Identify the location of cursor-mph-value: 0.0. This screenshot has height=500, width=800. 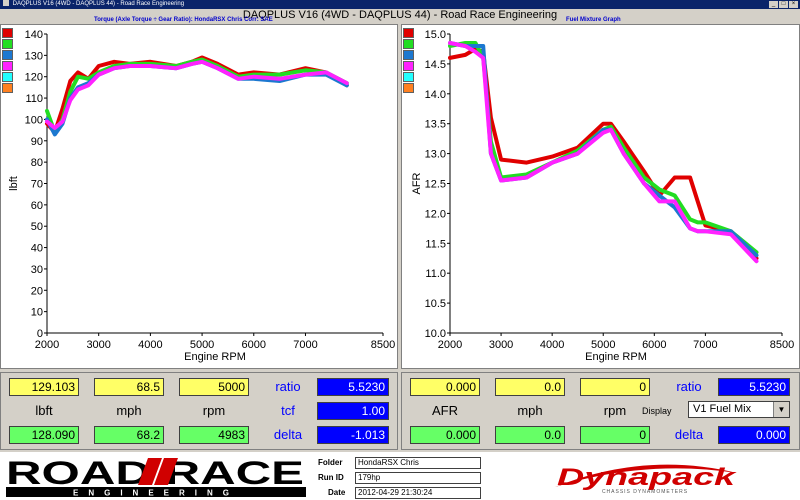
(530, 387).